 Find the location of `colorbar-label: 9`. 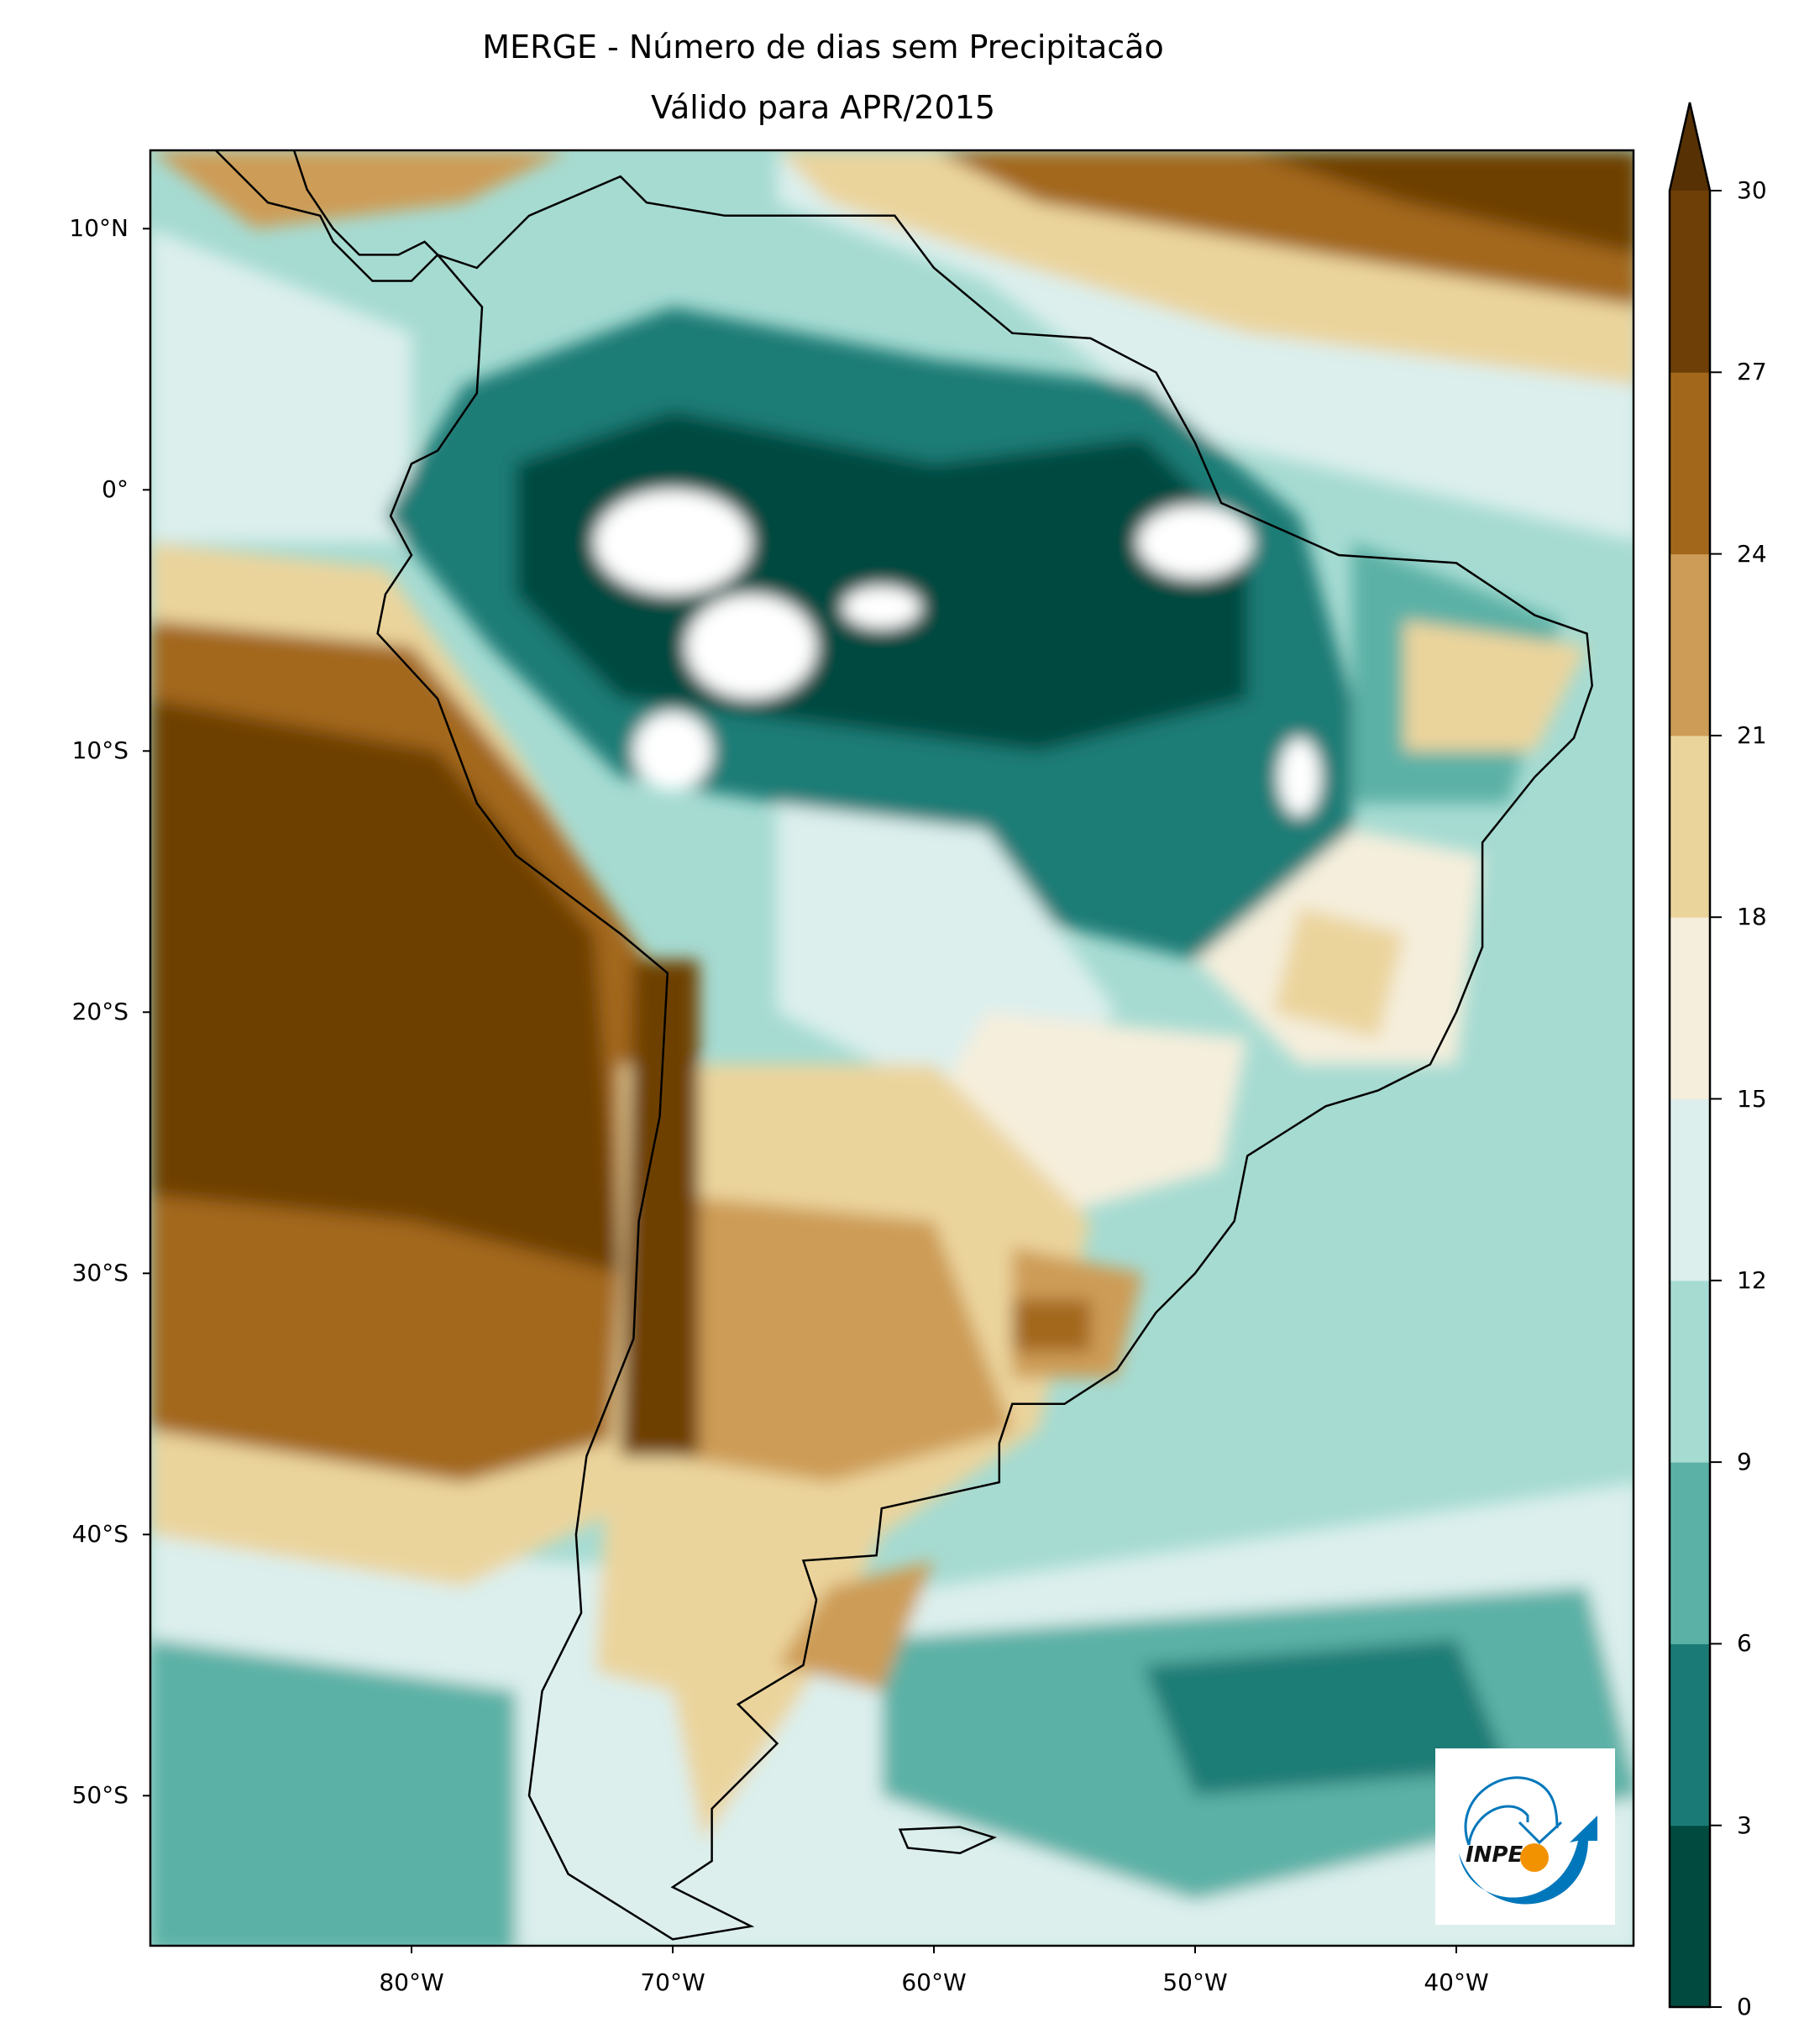

colorbar-label: 9 is located at coordinates (1744, 1462).